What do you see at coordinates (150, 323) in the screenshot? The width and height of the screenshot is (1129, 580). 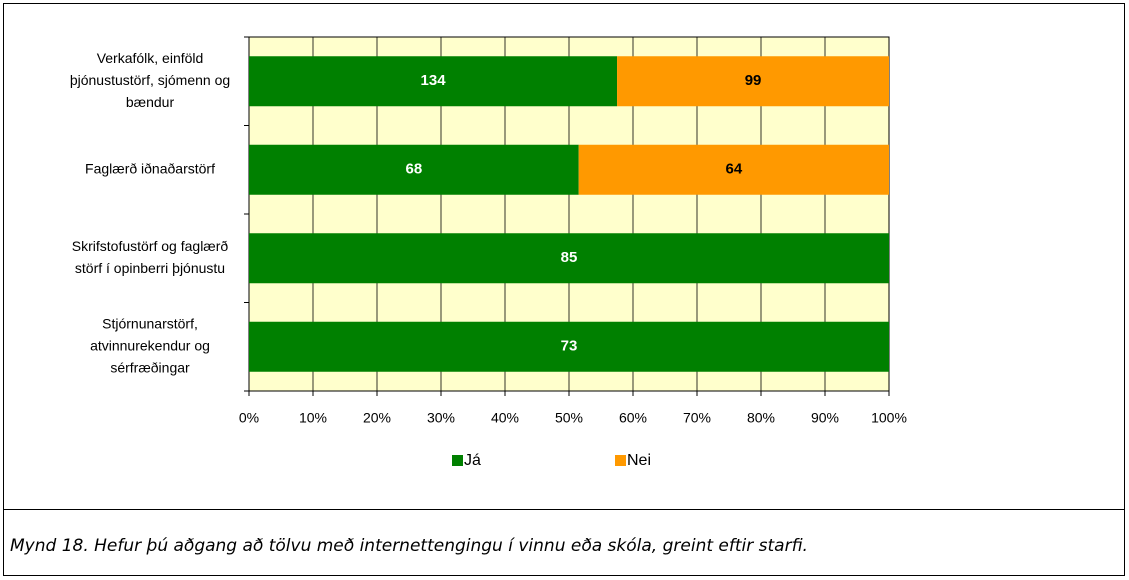 I see `y-tick-label: Stjórnunarstörf,` at bounding box center [150, 323].